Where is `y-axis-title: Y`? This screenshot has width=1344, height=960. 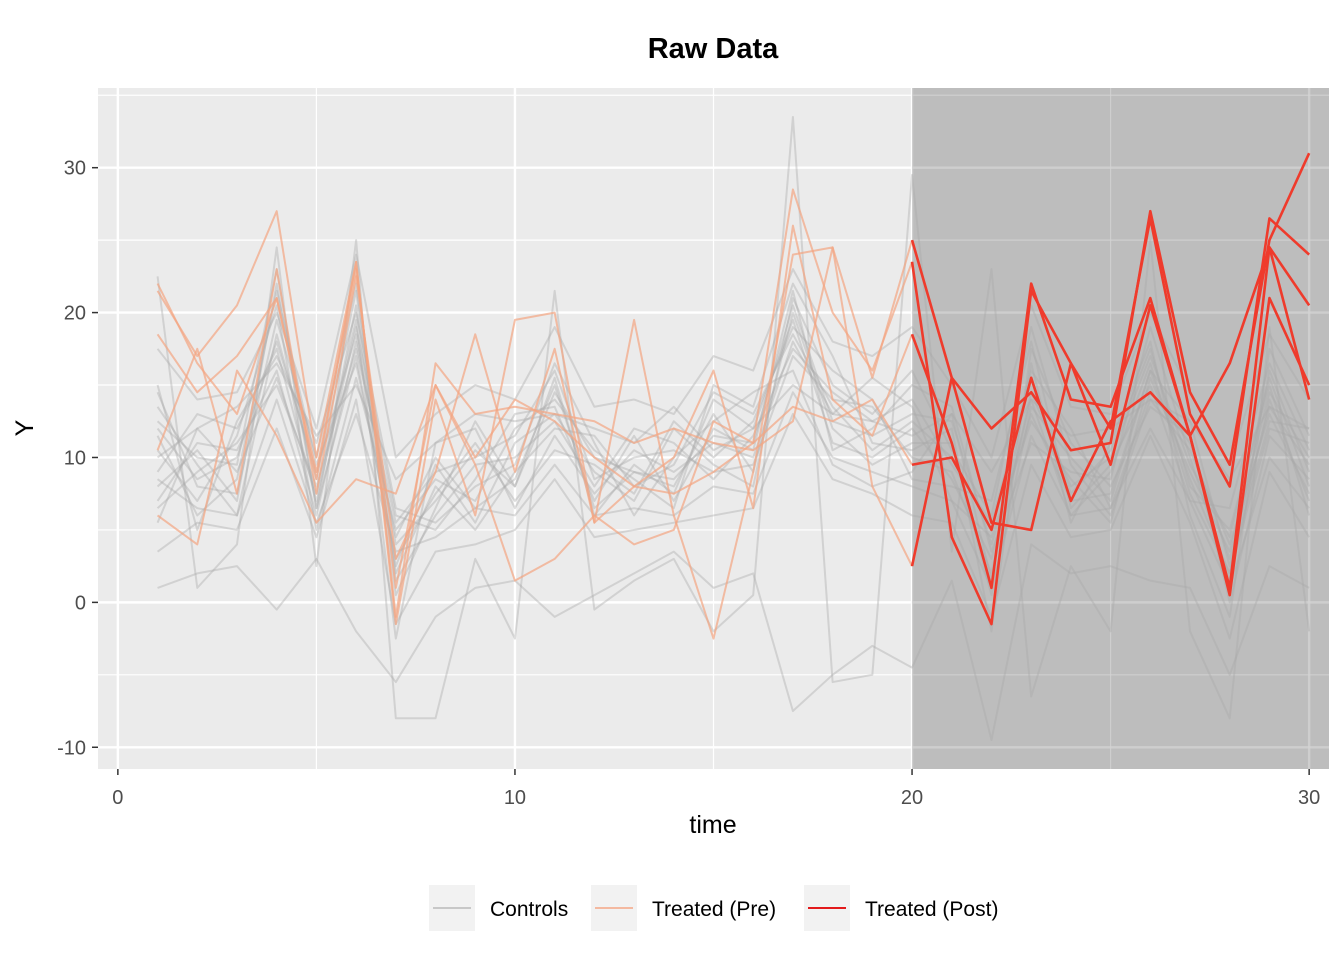
y-axis-title: Y is located at coordinates (25, 427).